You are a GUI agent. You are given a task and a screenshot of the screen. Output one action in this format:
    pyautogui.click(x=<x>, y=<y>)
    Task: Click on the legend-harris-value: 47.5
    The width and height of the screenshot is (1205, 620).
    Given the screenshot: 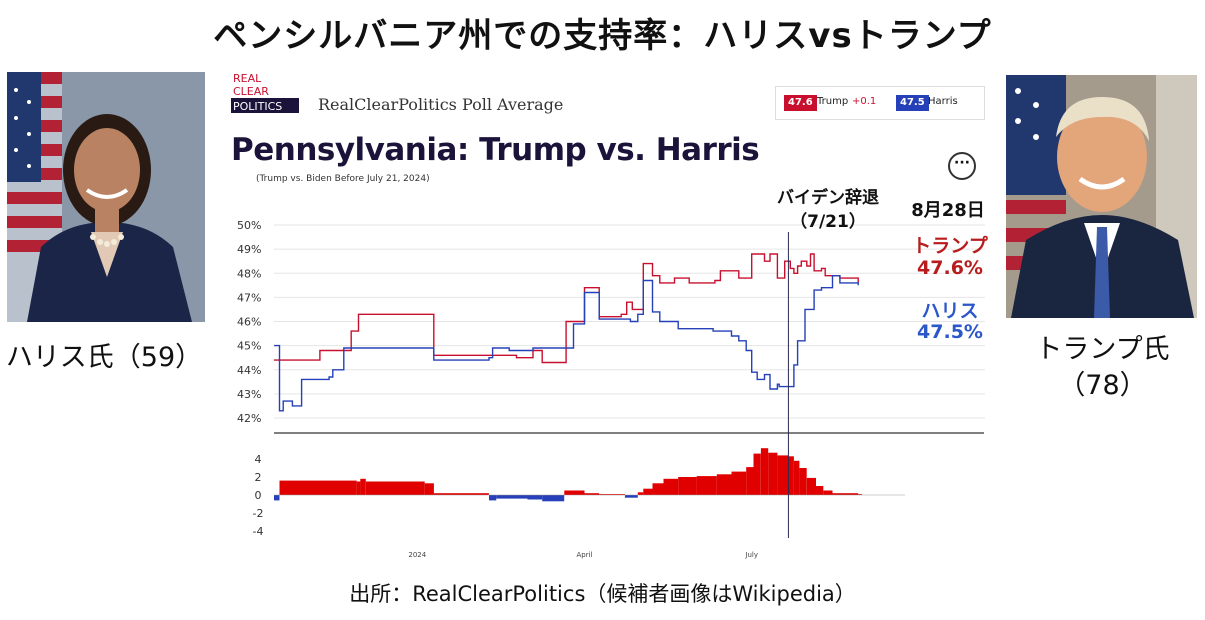 What is the action you would take?
    pyautogui.click(x=912, y=103)
    